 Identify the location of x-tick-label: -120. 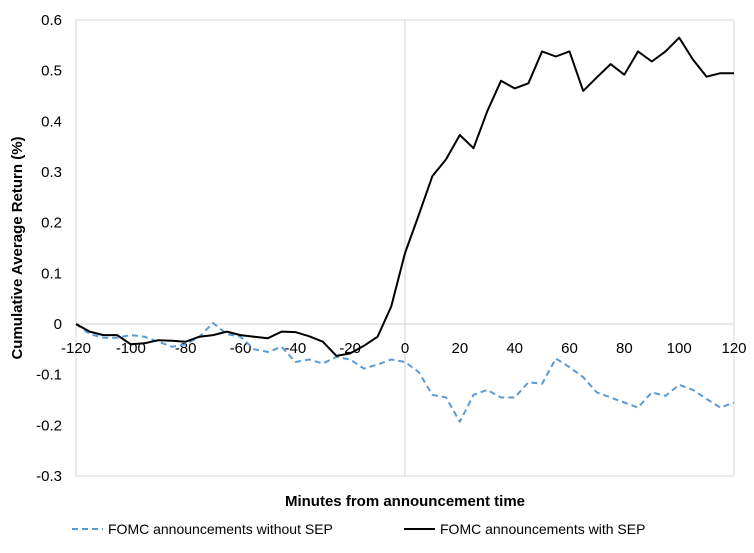
(76, 348).